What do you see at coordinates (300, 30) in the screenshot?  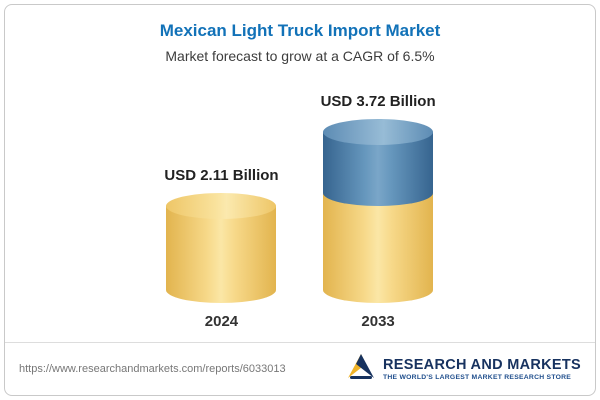 I see `chart-title: Mexican Light Truck Import Market` at bounding box center [300, 30].